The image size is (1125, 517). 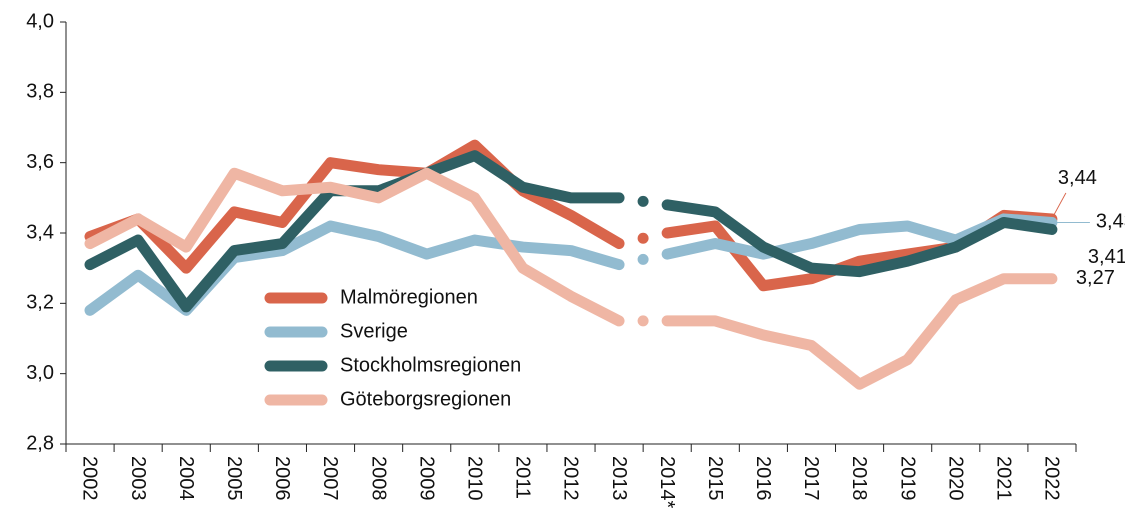 I want to click on x-tick-label: 2011, so click(x=523, y=477).